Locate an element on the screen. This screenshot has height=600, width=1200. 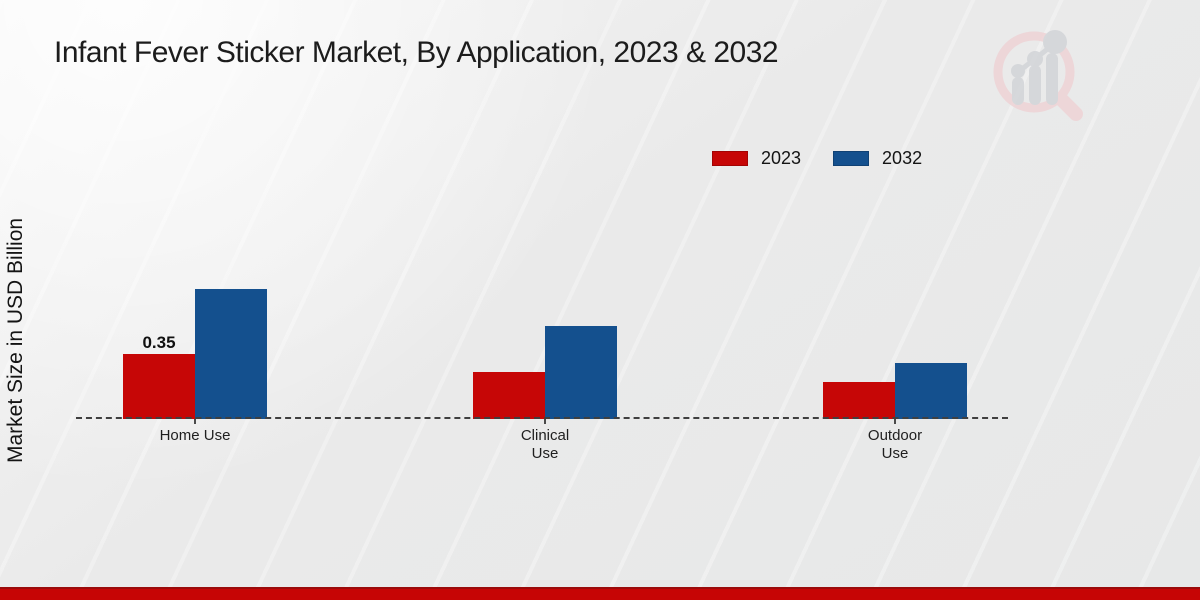
bar-2023-outdoor is located at coordinates (859, 400).